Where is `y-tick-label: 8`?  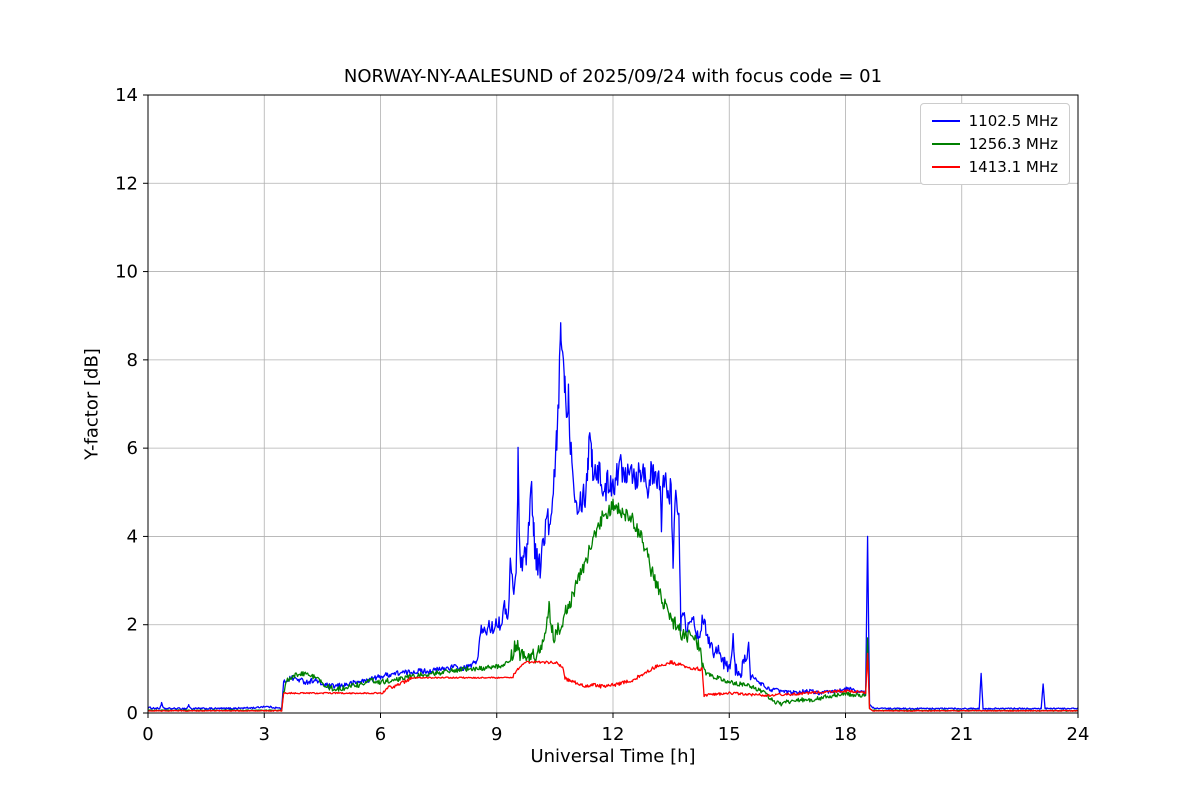
y-tick-label: 8 is located at coordinates (132, 360).